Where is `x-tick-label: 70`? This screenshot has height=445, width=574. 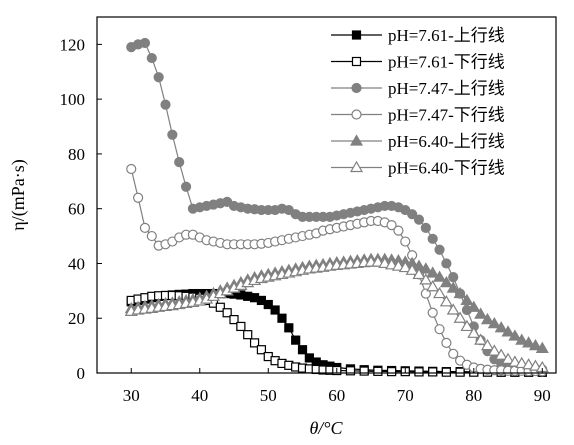 x-tick-label: 70 is located at coordinates (405, 395).